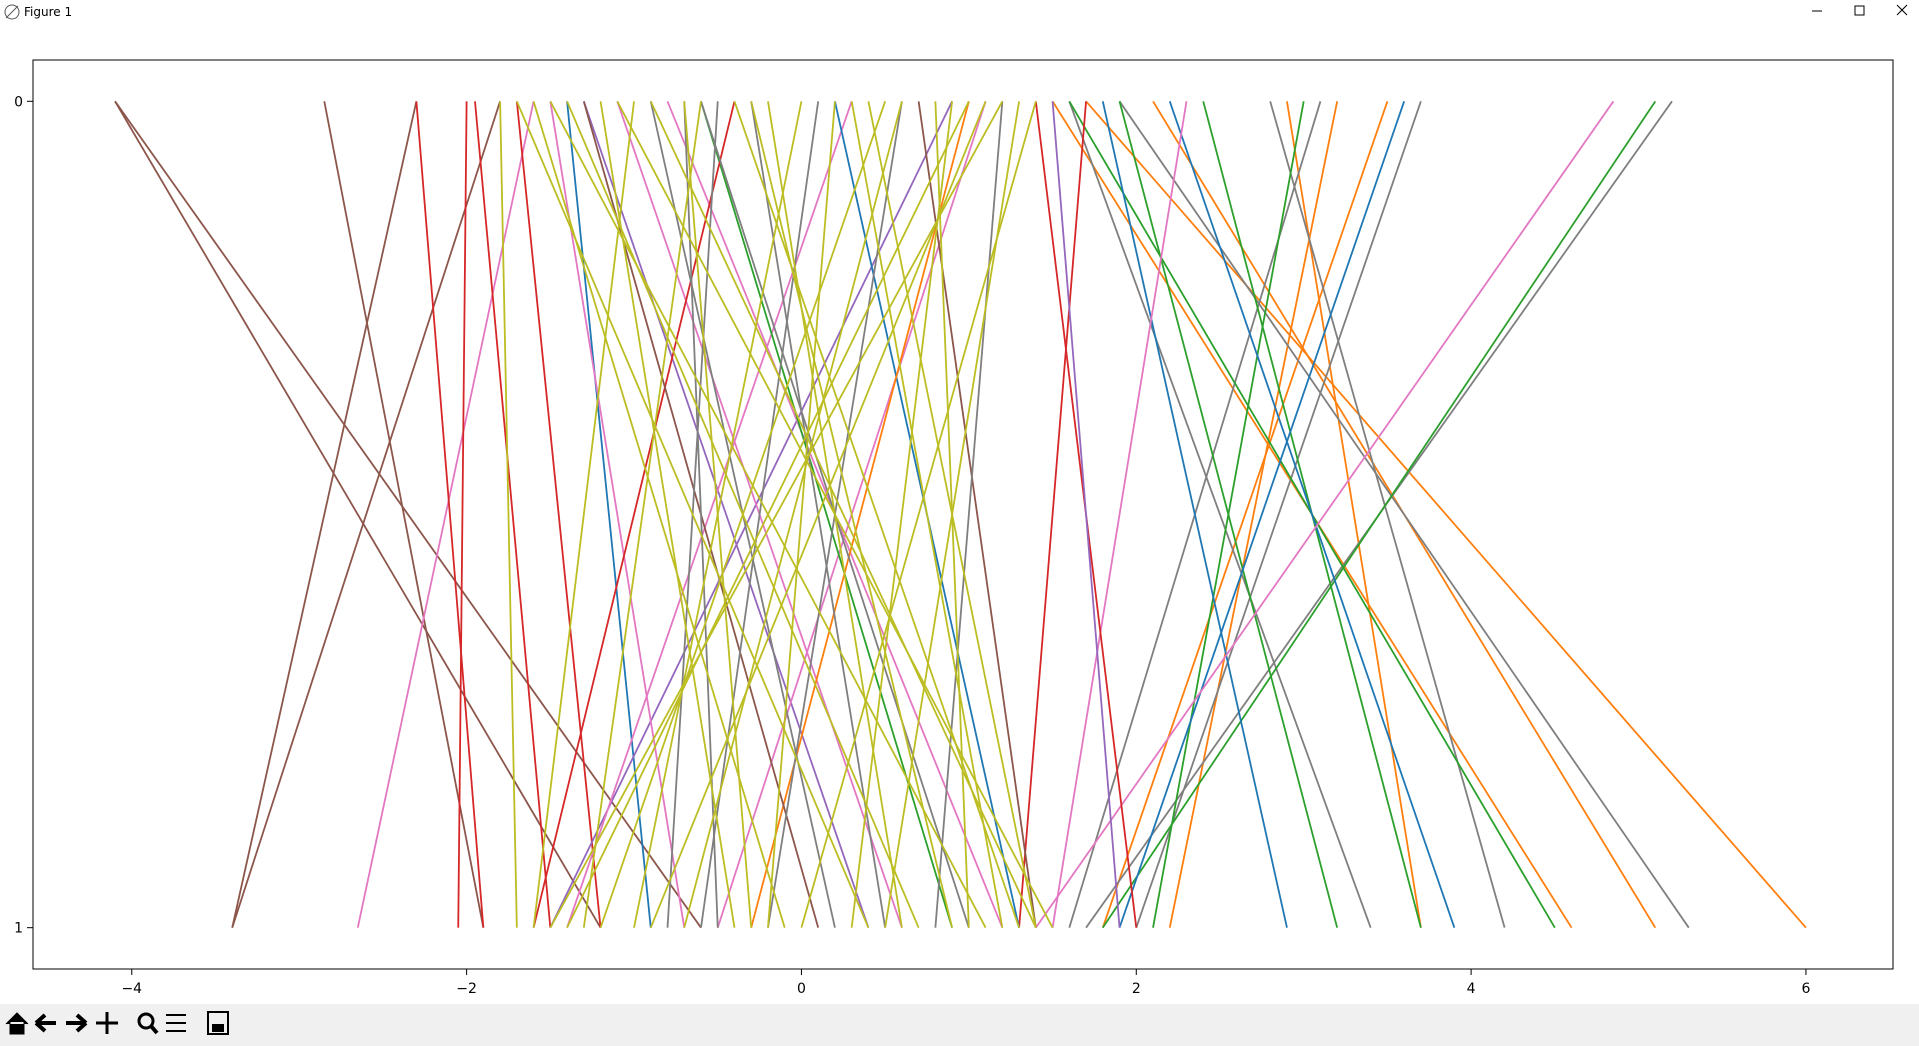 This screenshot has height=1046, width=1919. What do you see at coordinates (120, 1023) in the screenshot?
I see `toolbar-icons` at bounding box center [120, 1023].